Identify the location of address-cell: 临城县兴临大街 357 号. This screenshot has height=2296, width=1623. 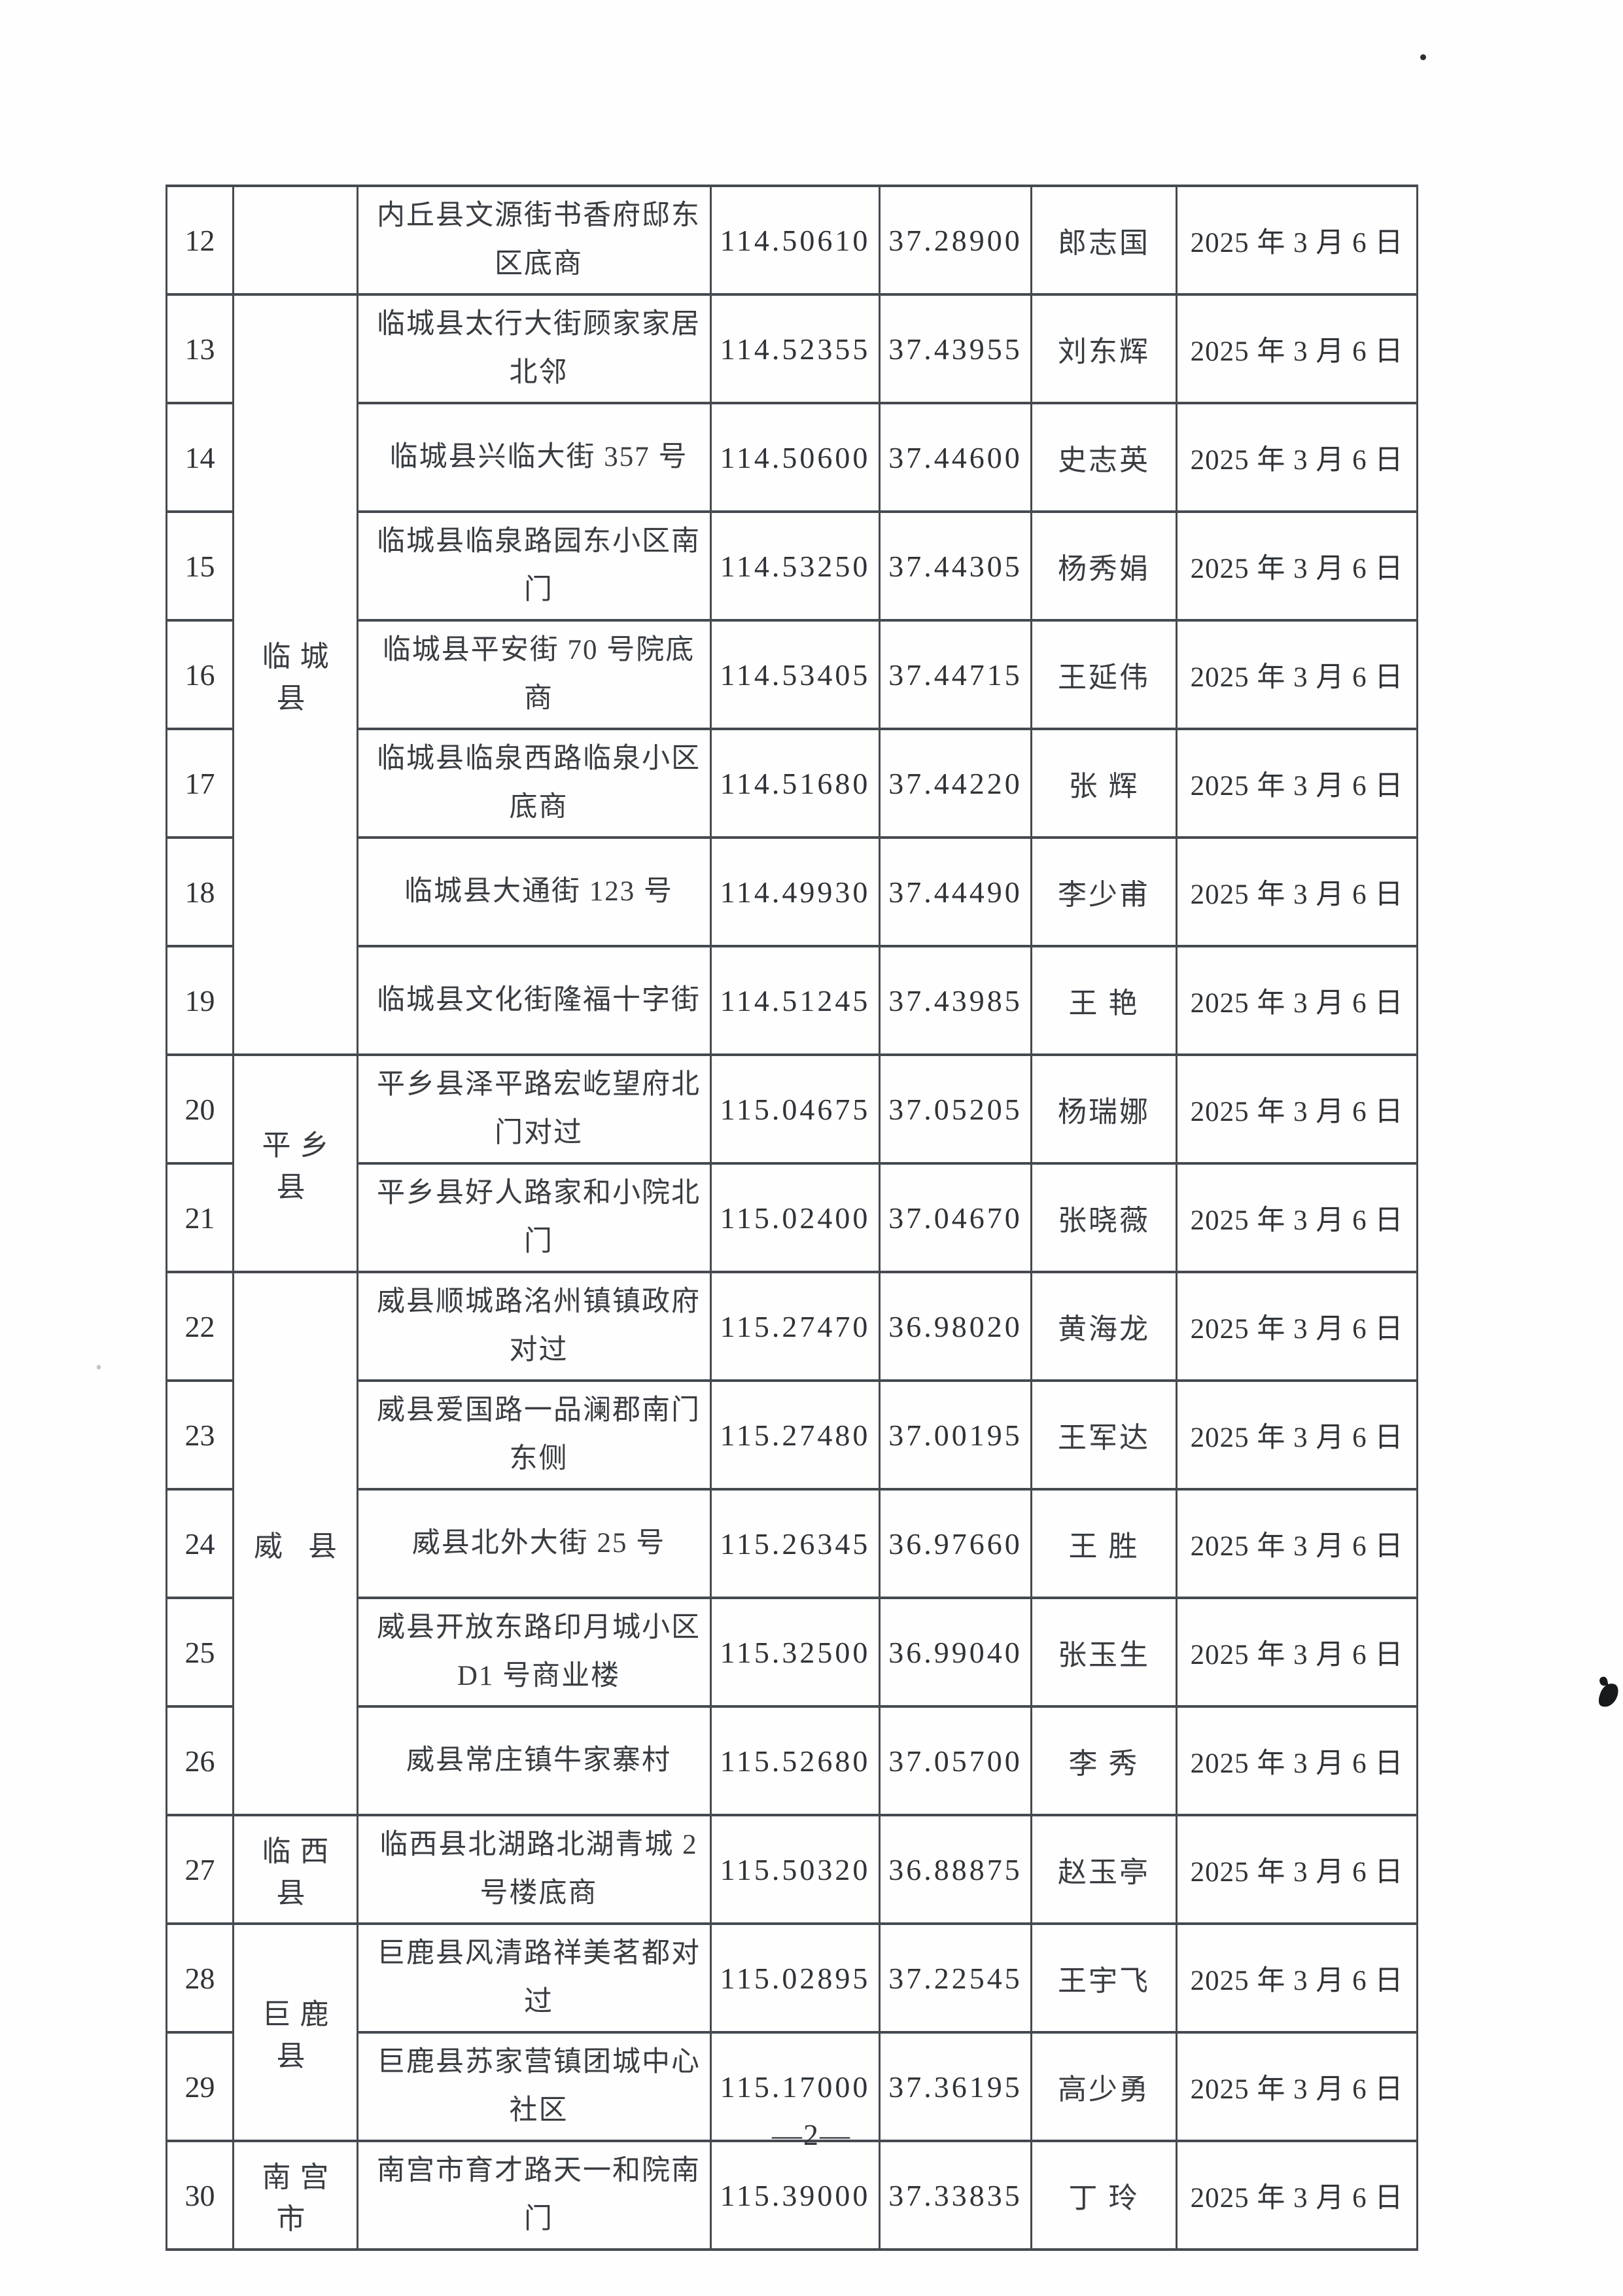
(535, 458).